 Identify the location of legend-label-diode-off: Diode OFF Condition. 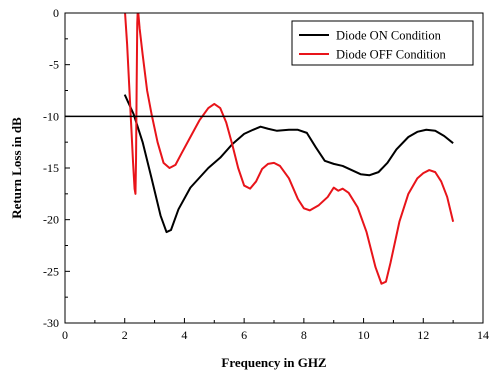
(391, 55).